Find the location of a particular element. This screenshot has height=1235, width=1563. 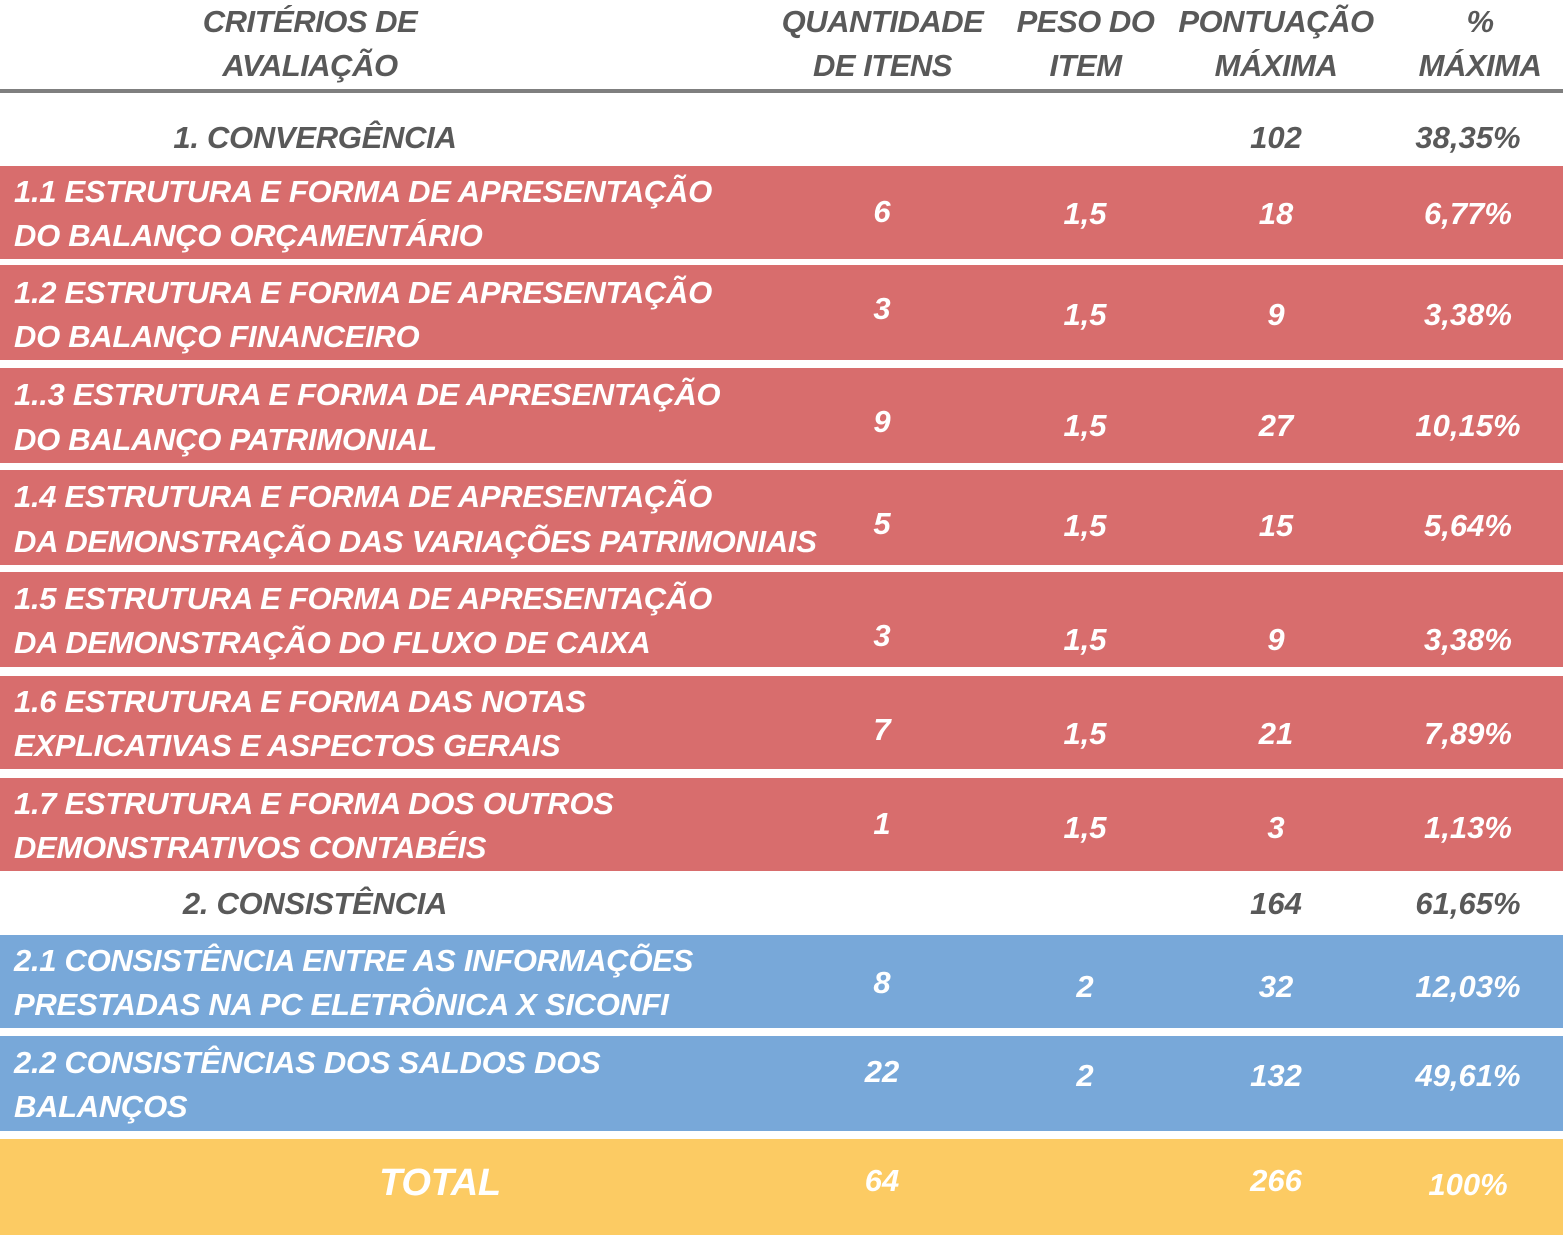

item-max-percent: 10,15% is located at coordinates (1468, 425).